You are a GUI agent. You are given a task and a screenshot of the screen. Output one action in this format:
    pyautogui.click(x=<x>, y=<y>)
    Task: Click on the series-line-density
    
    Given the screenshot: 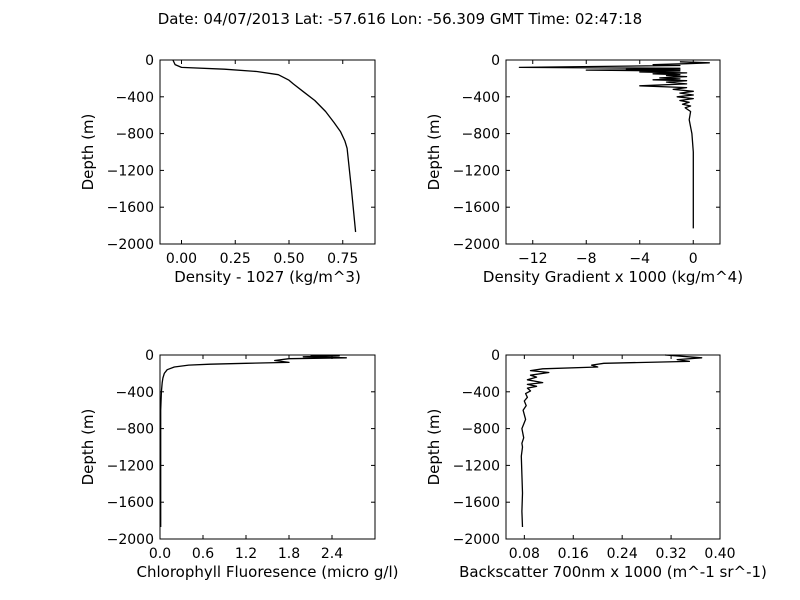 What is the action you would take?
    pyautogui.click(x=264, y=146)
    